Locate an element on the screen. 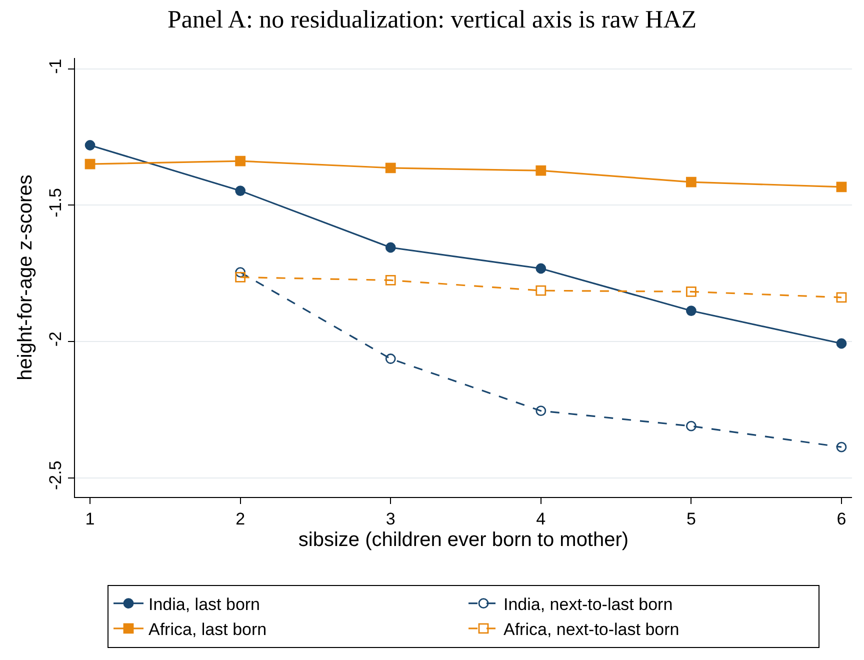  legend-label: Africa, last born is located at coordinates (207, 630).